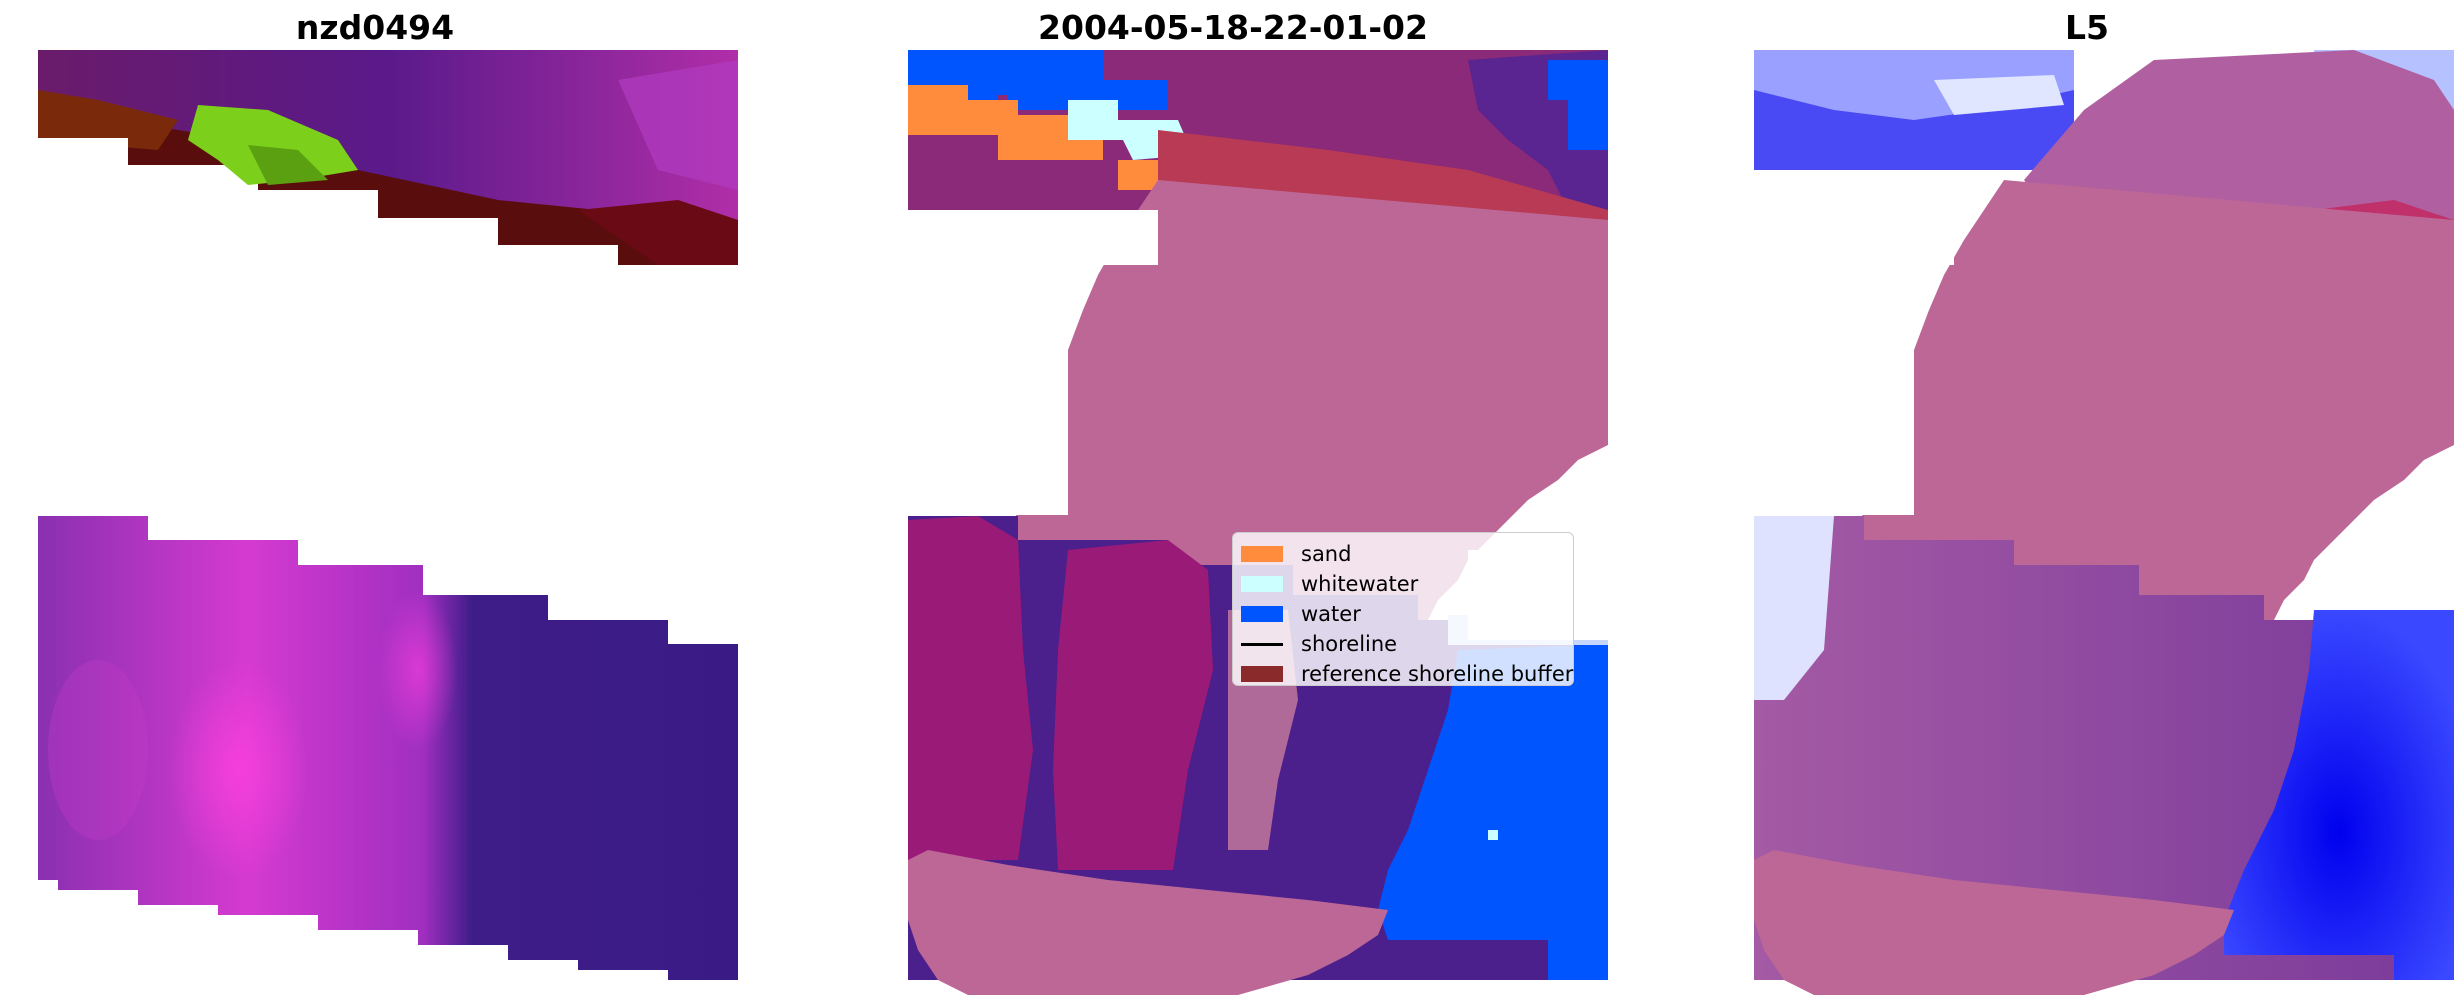 This screenshot has width=2460, height=1005. Describe the element at coordinates (1262, 614) in the screenshot. I see `legend-swatch-water` at that location.